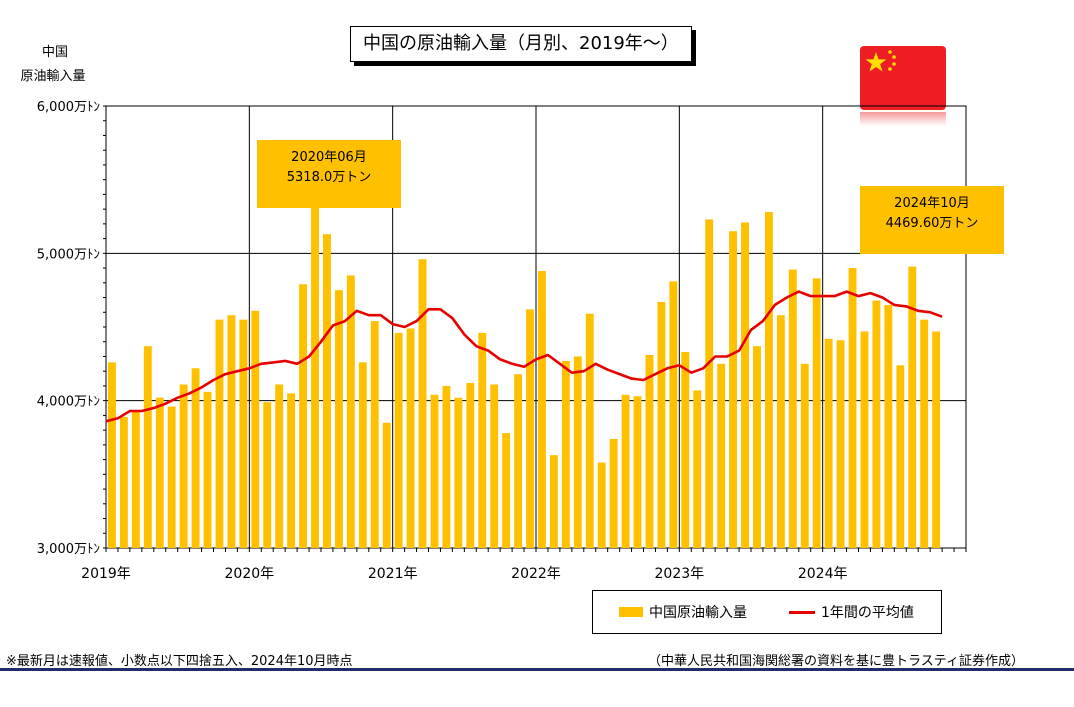  I want to click on y-tick-label: 6,000万ﾄﾝ, so click(68, 107).